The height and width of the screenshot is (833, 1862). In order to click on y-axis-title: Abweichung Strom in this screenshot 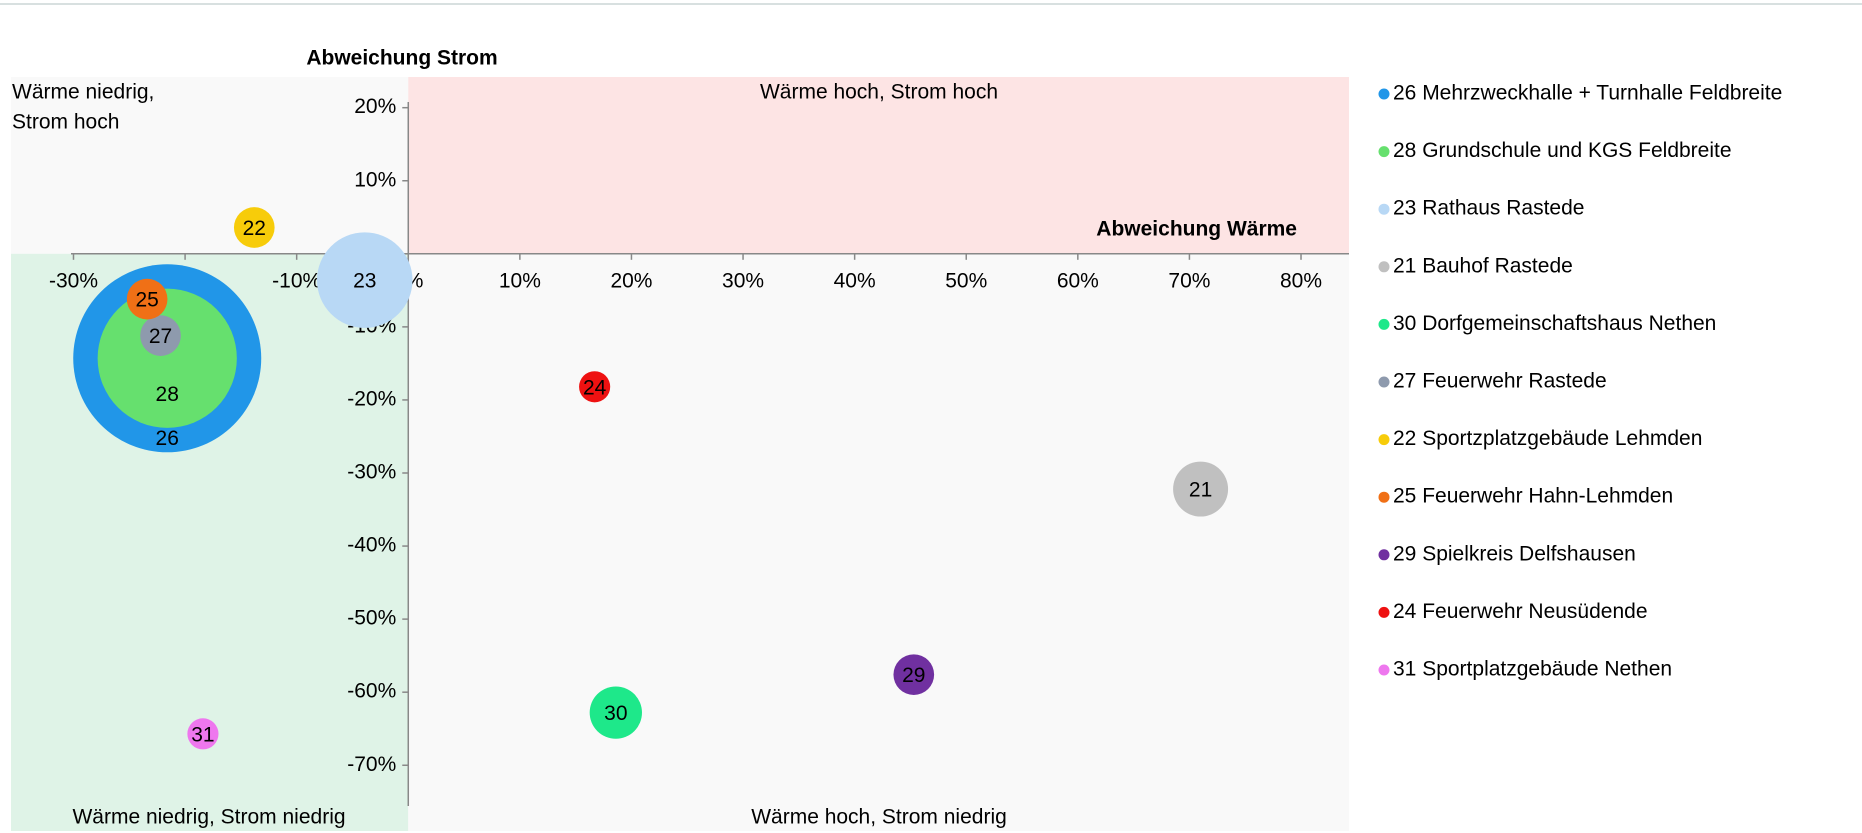, I will do `click(401, 58)`.